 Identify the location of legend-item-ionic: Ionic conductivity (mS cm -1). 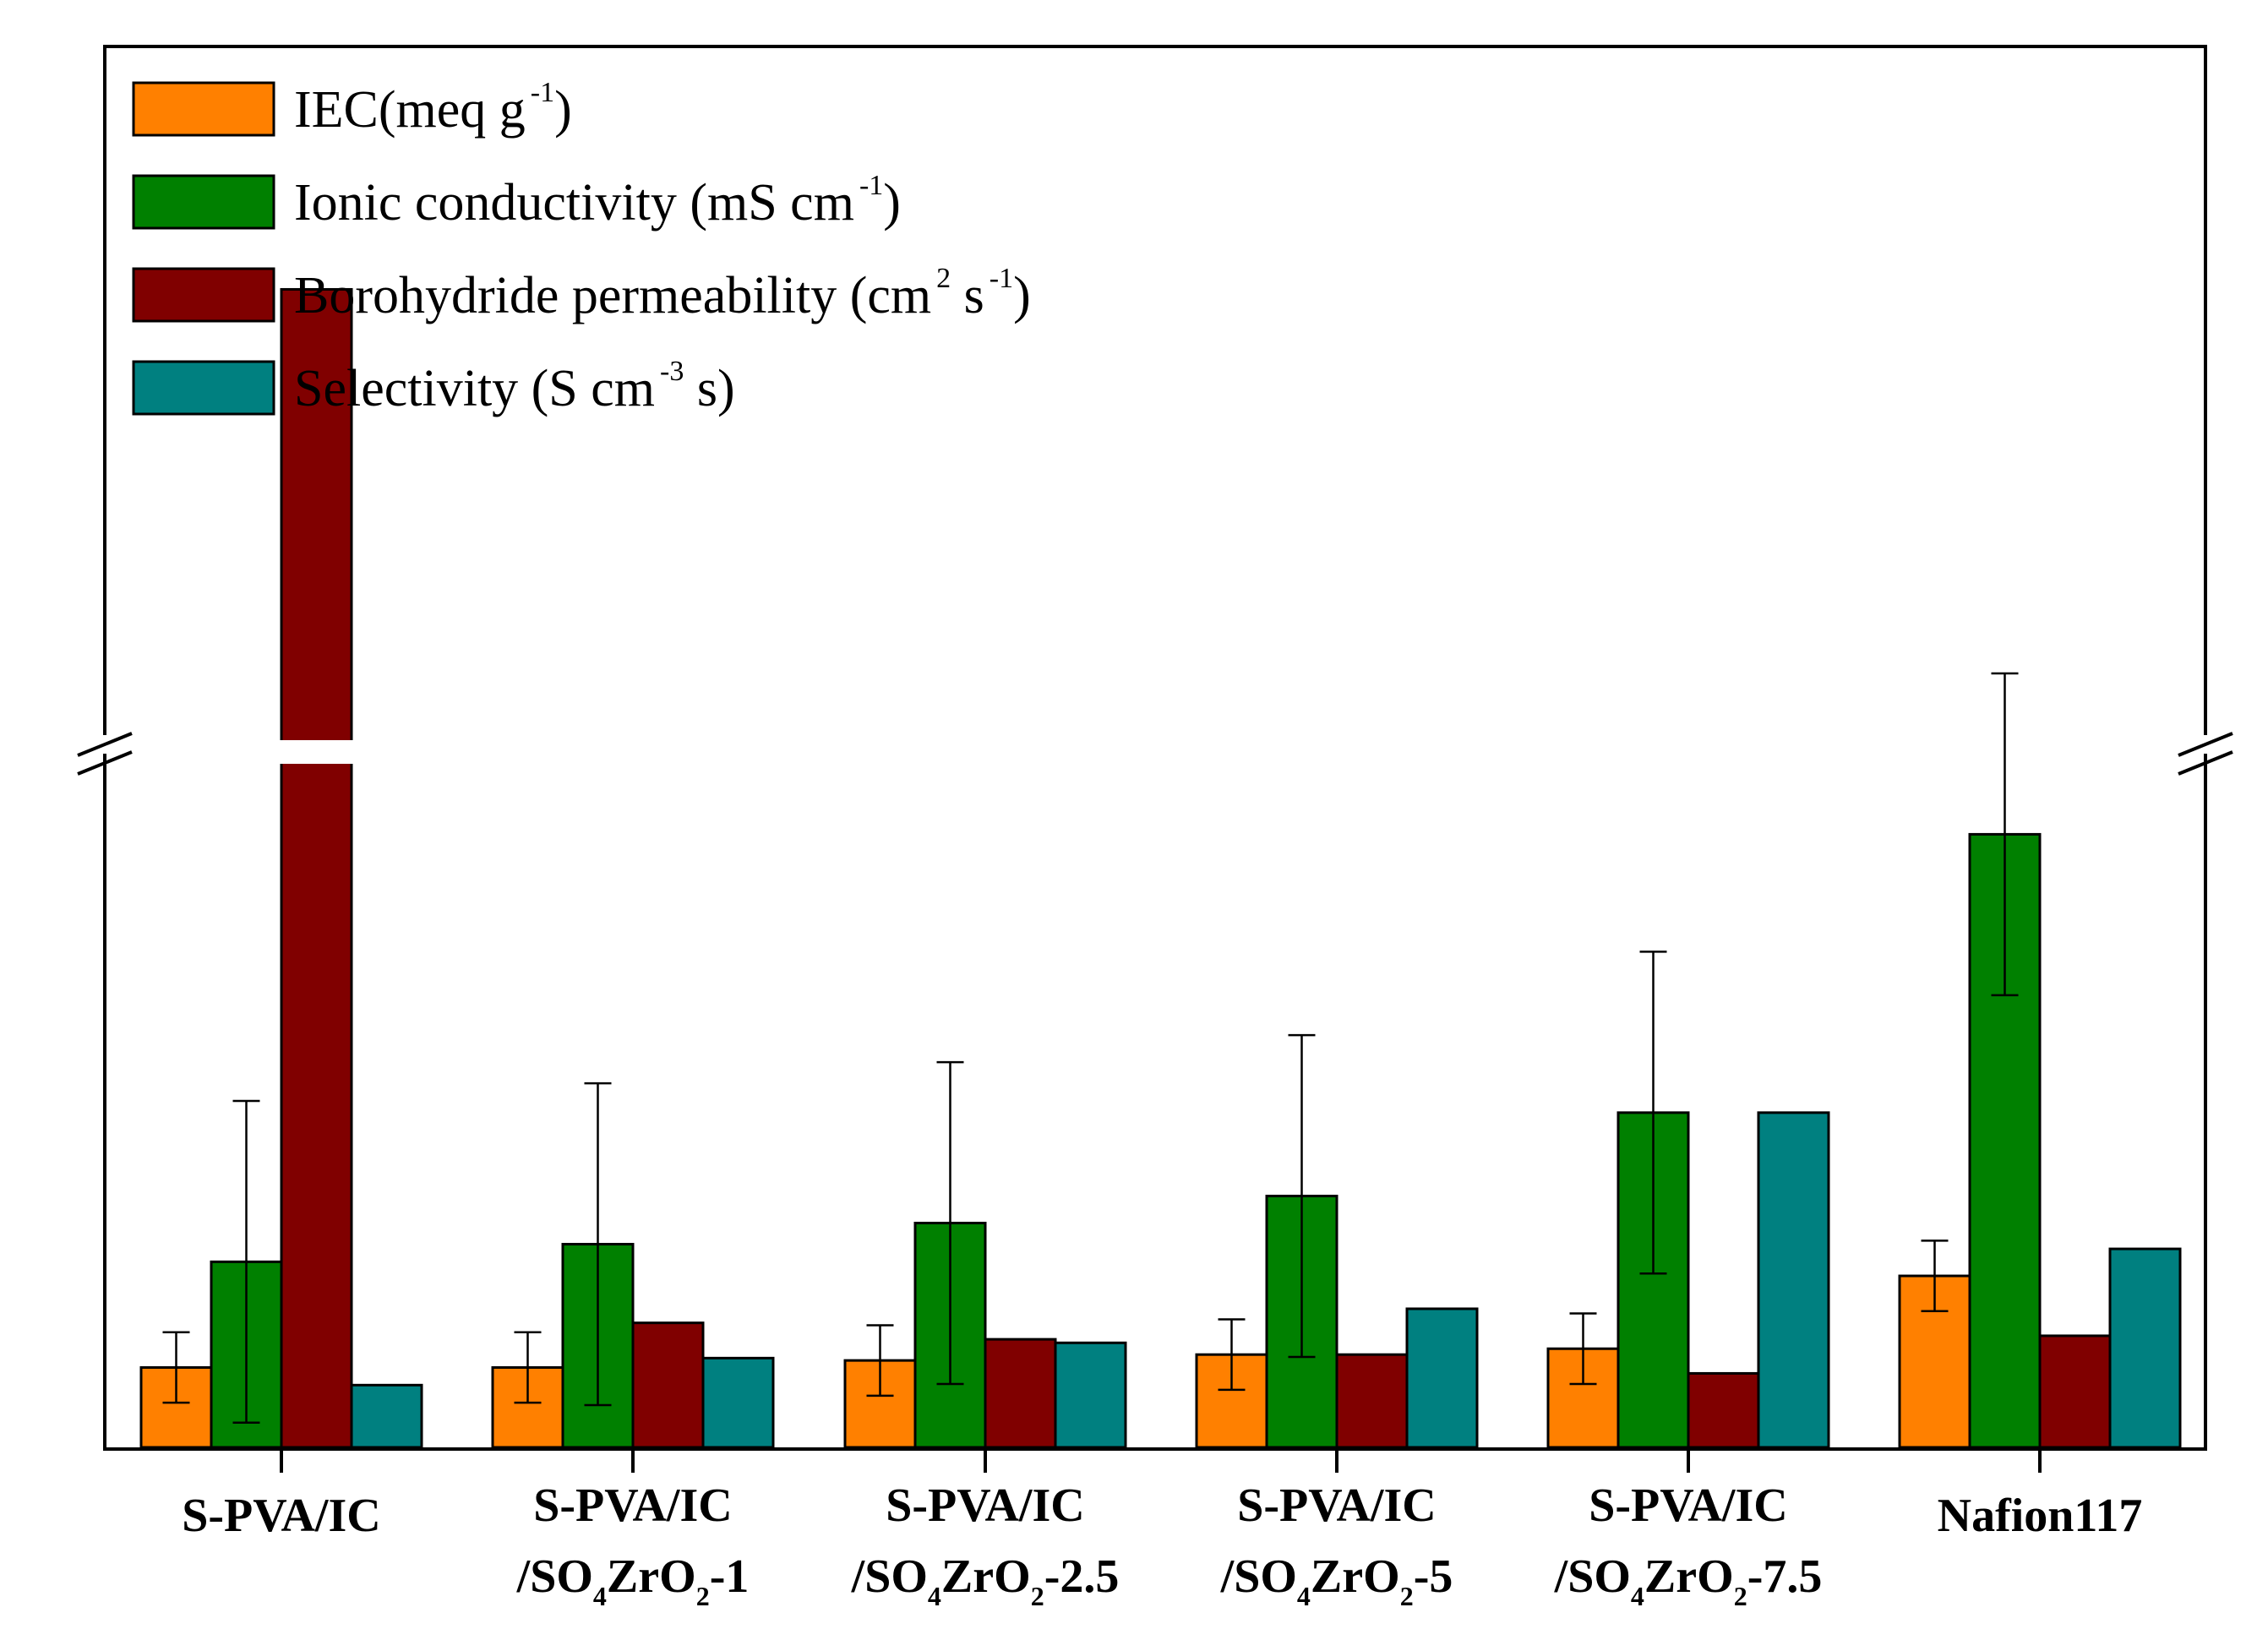
(516, 201).